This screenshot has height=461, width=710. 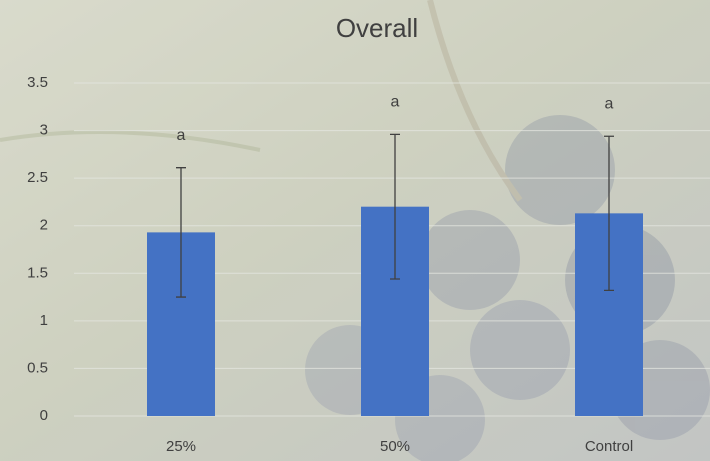 I want to click on y-tick-label: 0, so click(x=44, y=415).